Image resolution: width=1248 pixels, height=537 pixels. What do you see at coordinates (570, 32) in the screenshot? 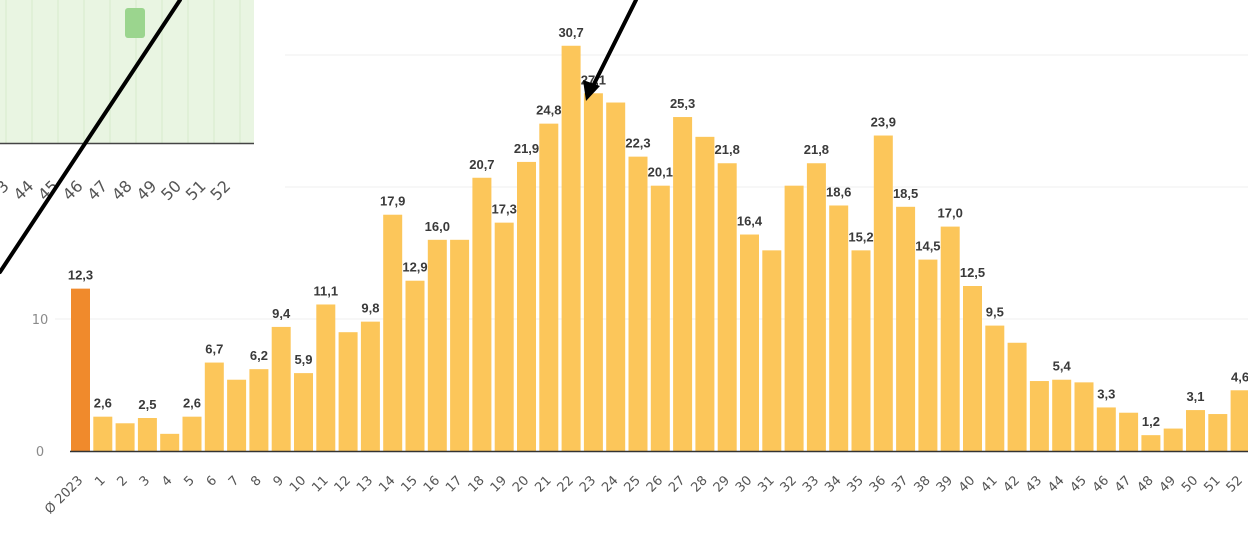
I see `data-label: 30,7` at bounding box center [570, 32].